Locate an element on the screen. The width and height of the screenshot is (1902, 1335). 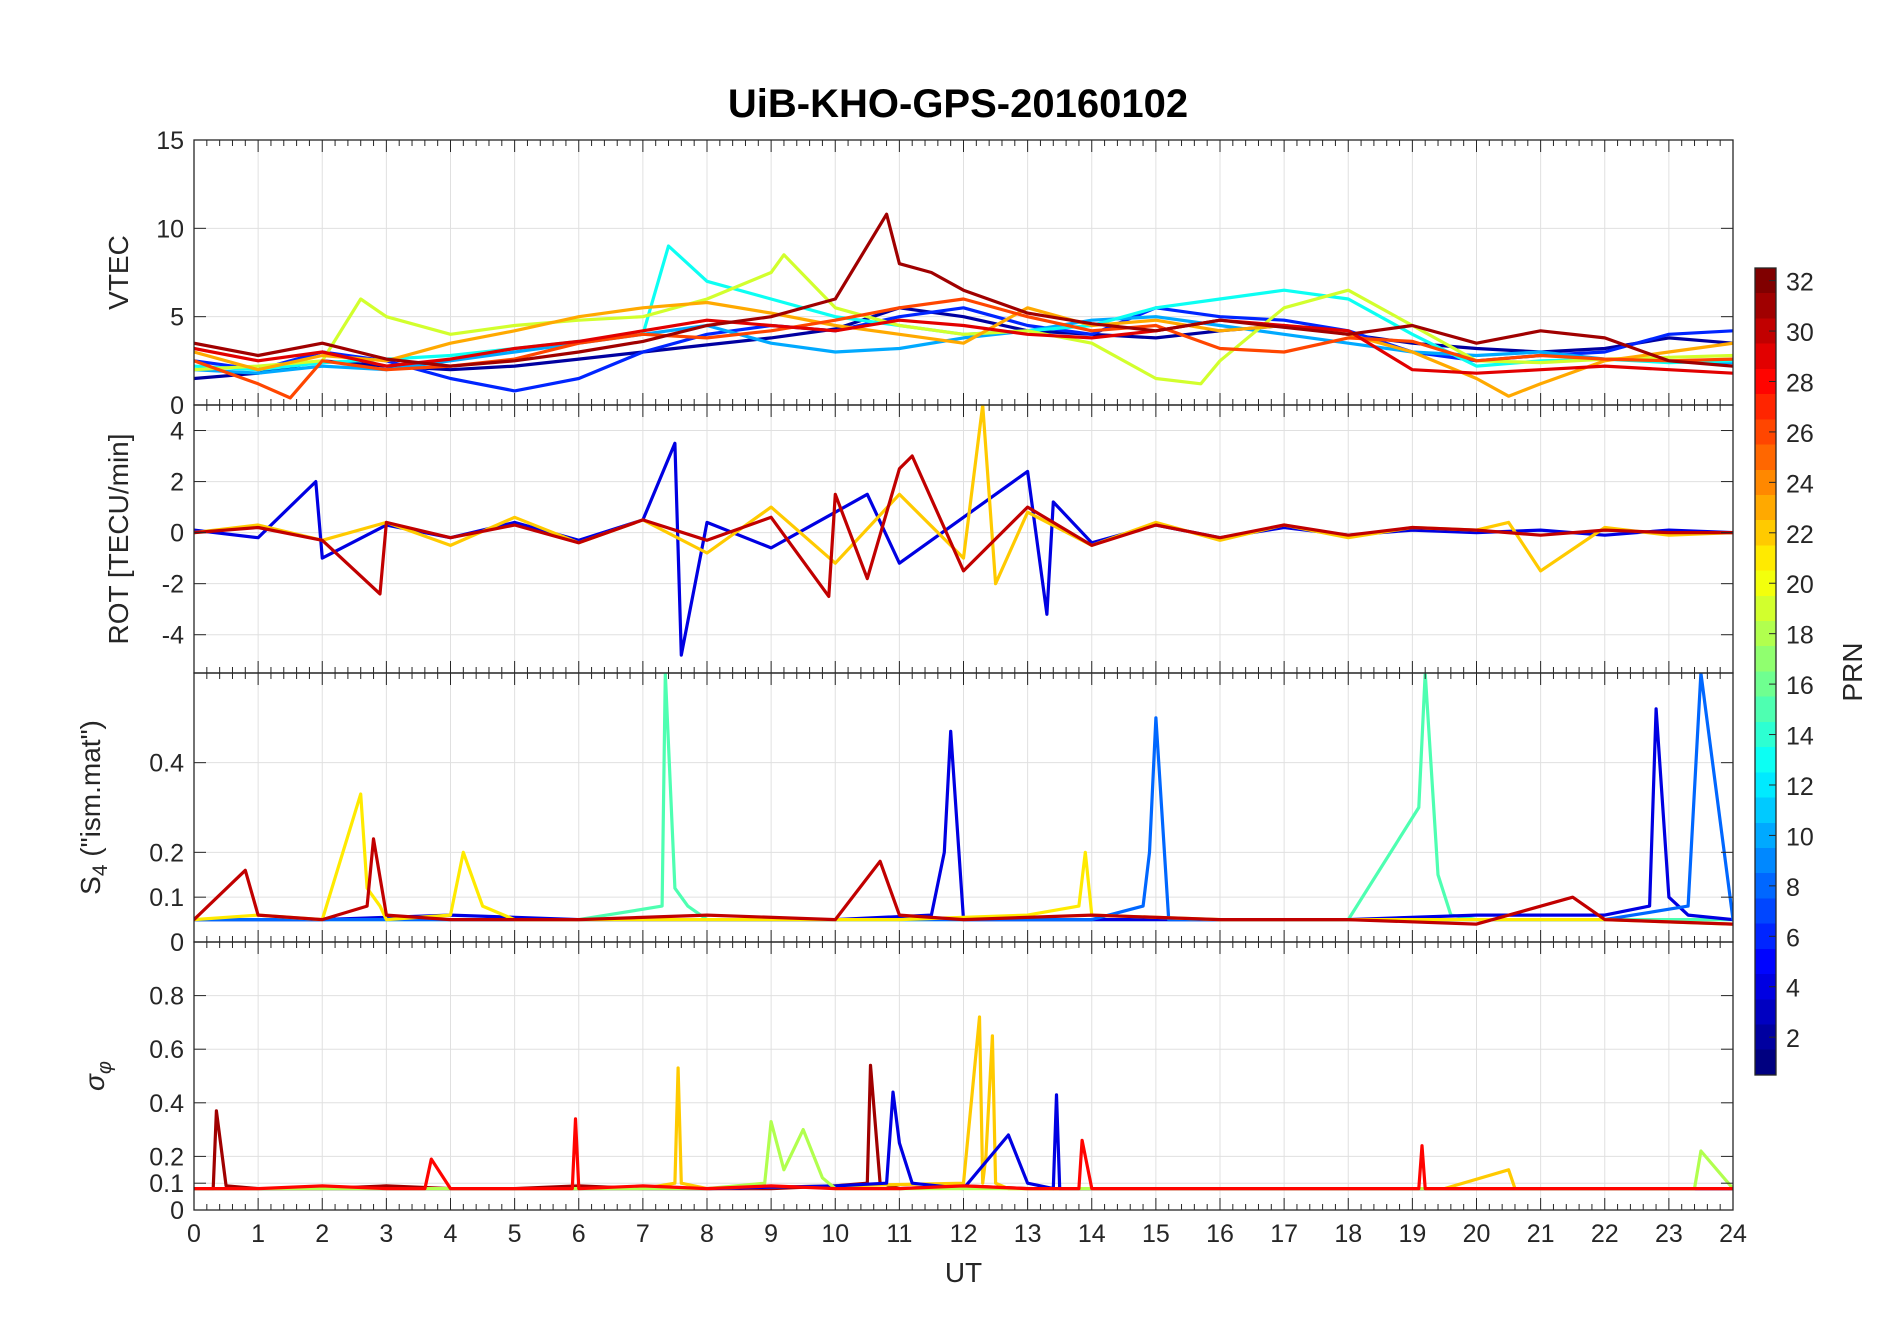
y-tick-label: 2 is located at coordinates (177, 483).